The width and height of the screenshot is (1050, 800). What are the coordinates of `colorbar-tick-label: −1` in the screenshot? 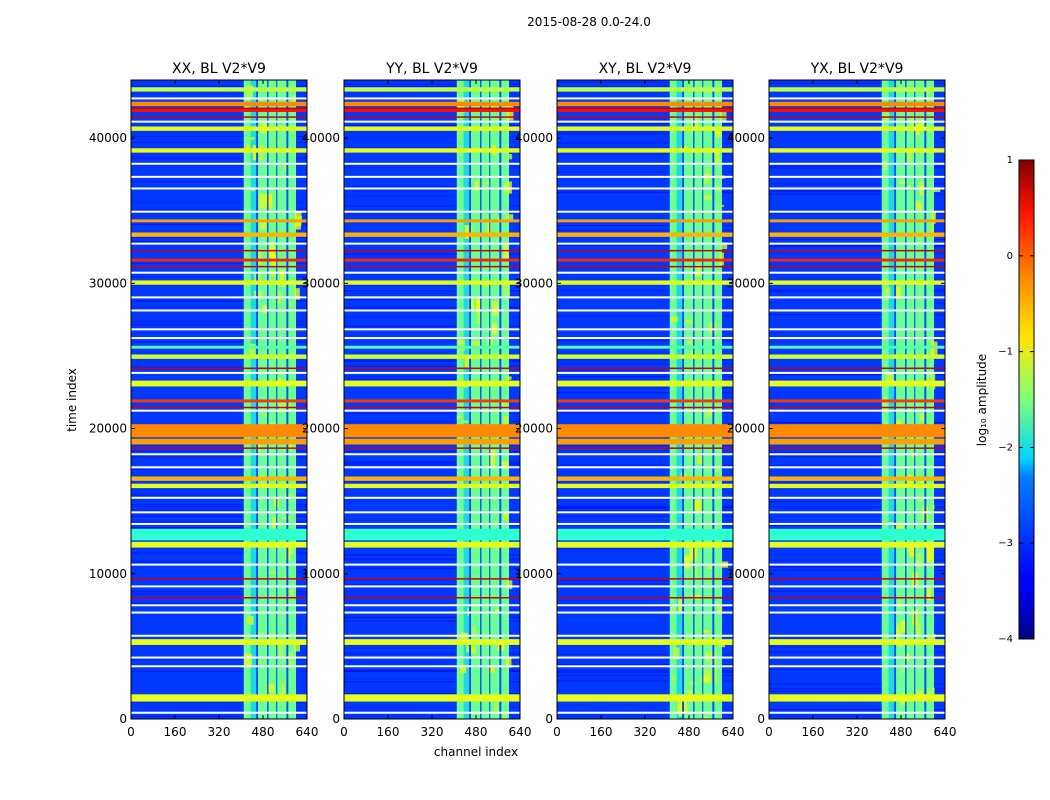 It's located at (1005, 352).